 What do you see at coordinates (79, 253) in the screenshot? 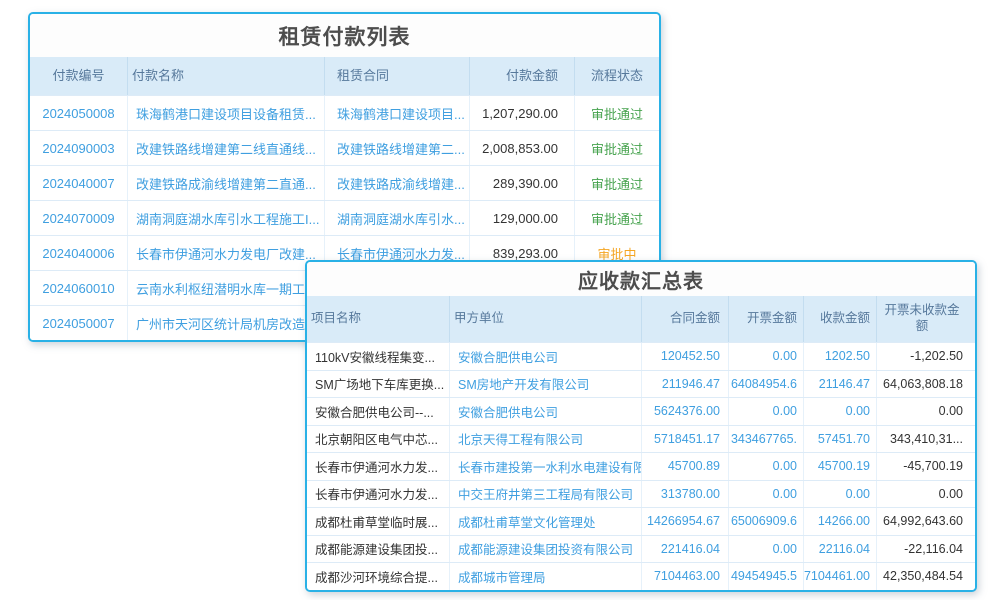
I see `payment-no-cell: 2024040006` at bounding box center [79, 253].